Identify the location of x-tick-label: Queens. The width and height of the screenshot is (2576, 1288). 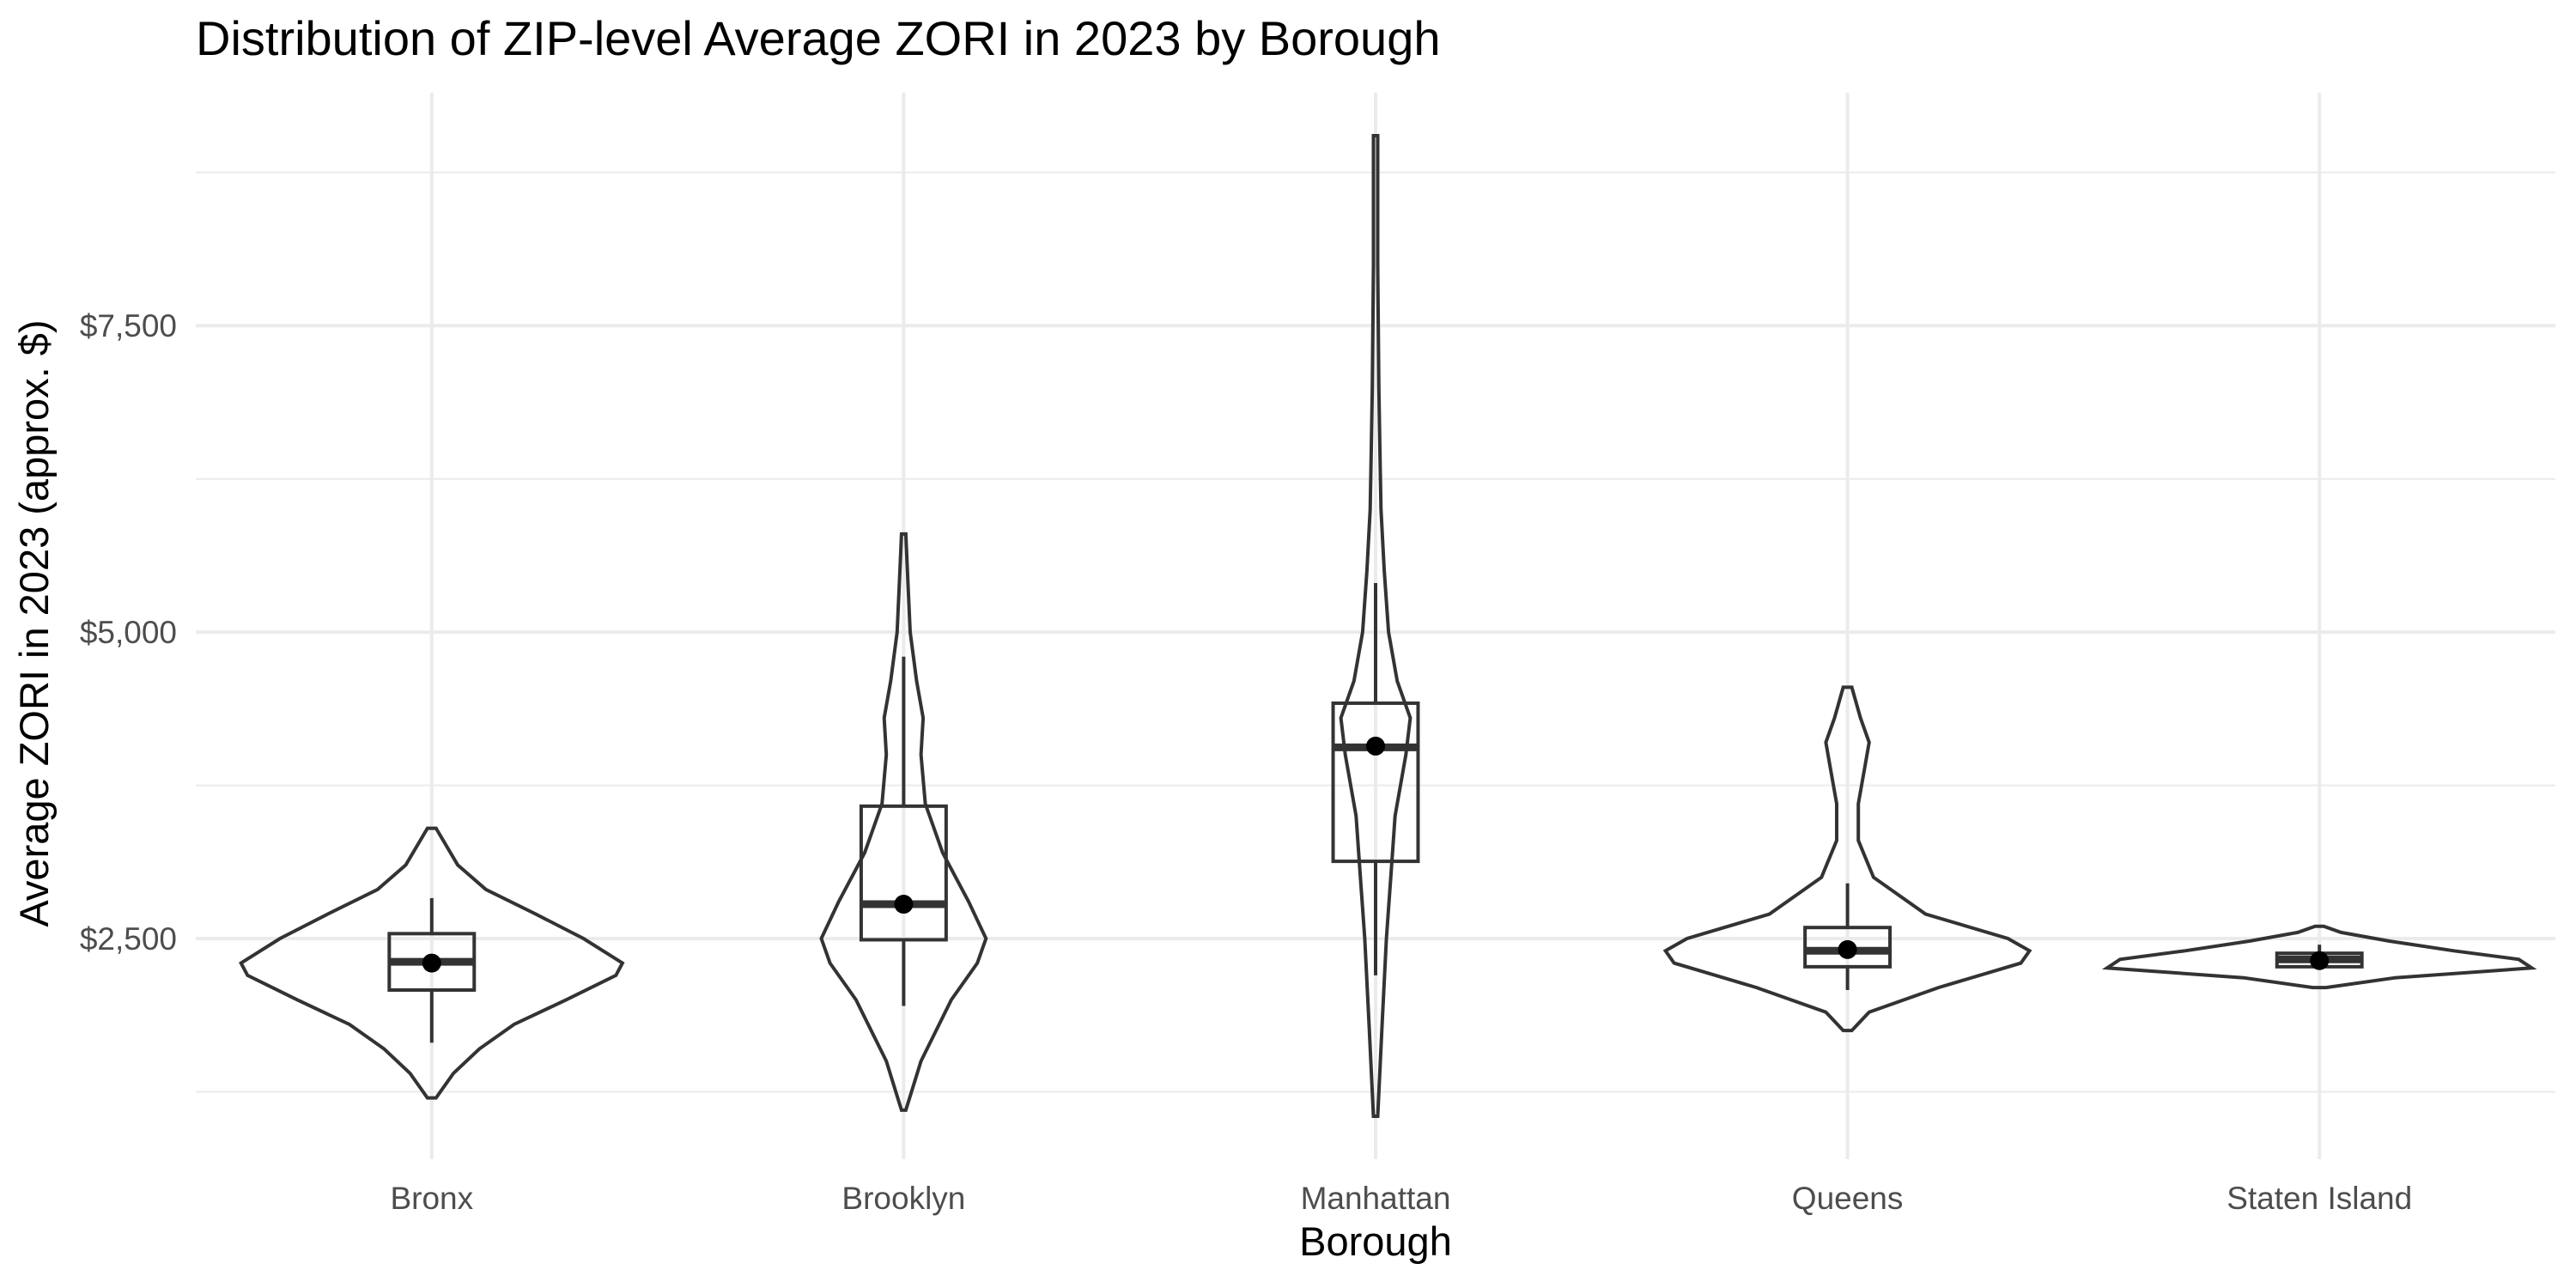
(1848, 1199).